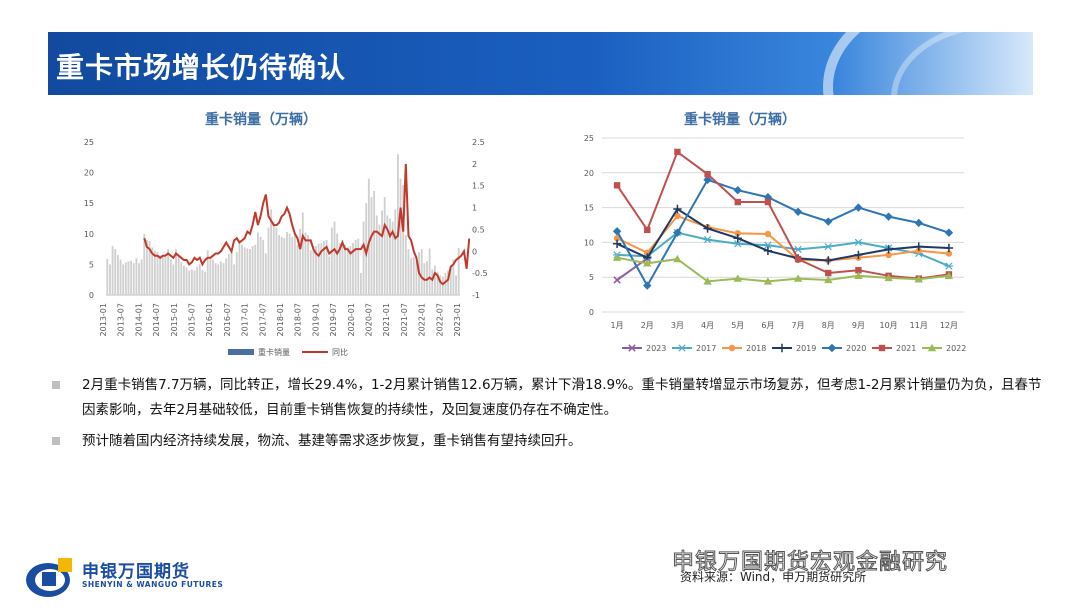 The height and width of the screenshot is (608, 1080). What do you see at coordinates (740, 120) in the screenshot?
I see `right-chart-title: 重卡销量（万辆）` at bounding box center [740, 120].